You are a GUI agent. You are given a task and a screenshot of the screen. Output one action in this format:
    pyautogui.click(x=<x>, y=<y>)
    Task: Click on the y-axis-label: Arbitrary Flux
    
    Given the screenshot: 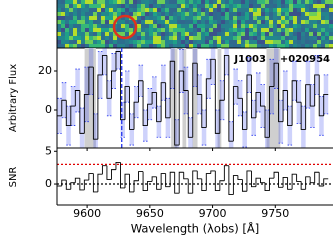 What is the action you would take?
    pyautogui.click(x=13, y=98)
    